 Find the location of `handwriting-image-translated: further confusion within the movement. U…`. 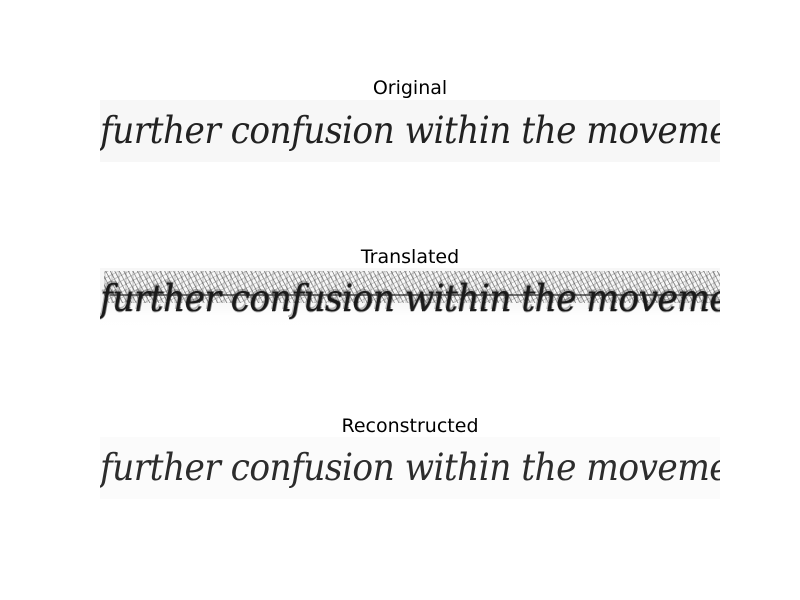

handwriting-image-translated: further confusion within the movement. U… is located at coordinates (410, 299).